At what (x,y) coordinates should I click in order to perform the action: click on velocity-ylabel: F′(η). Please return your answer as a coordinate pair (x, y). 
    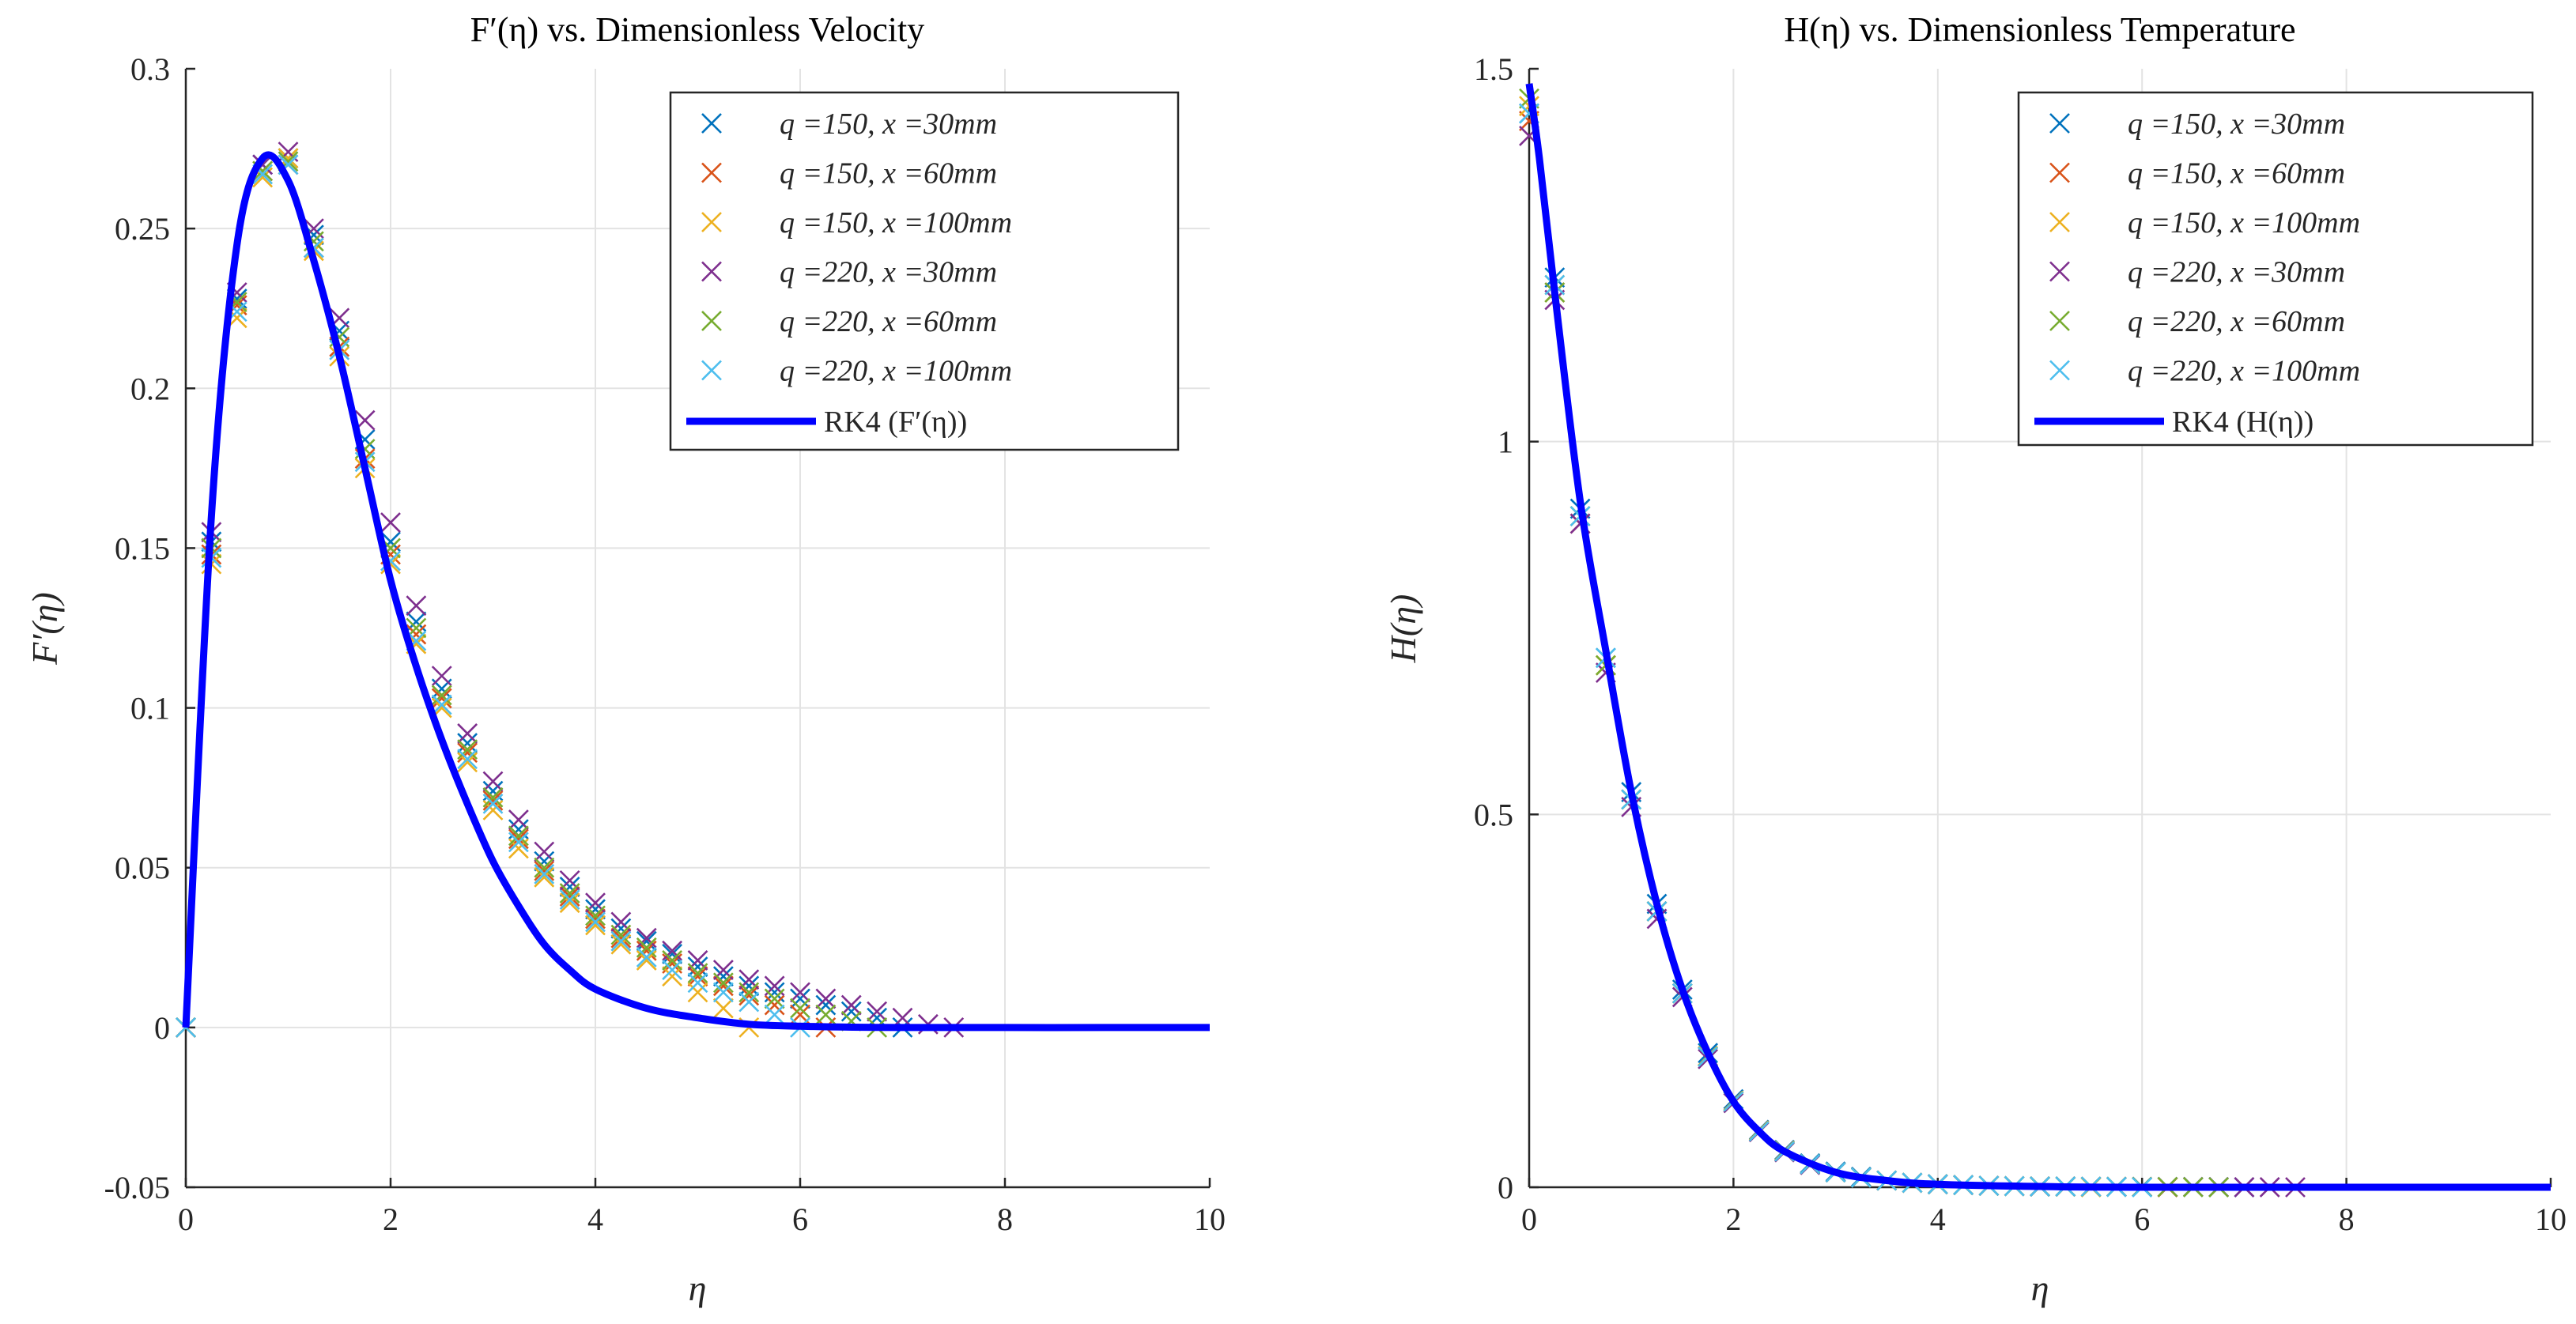
    Looking at the image, I should click on (45, 629).